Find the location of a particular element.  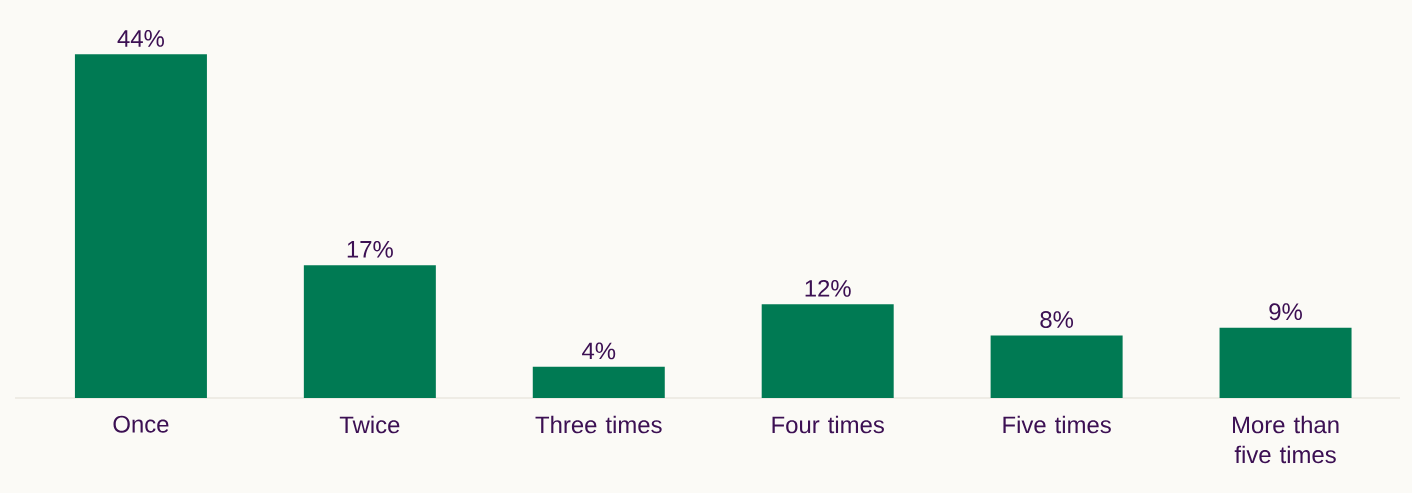

x-tick-label: Twice is located at coordinates (369, 424).